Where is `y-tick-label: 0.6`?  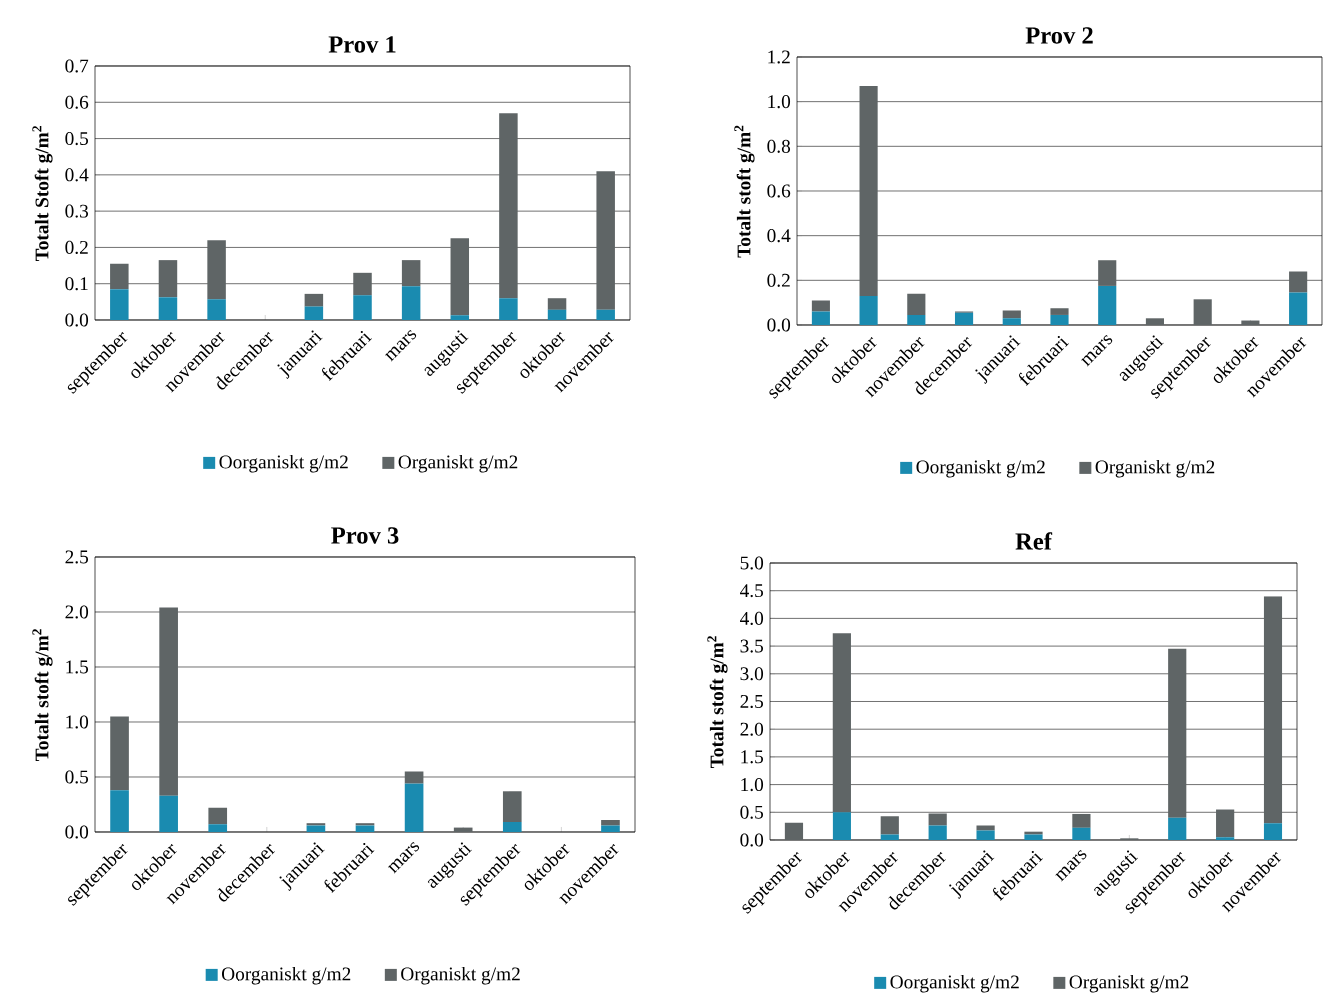 y-tick-label: 0.6 is located at coordinates (77, 102).